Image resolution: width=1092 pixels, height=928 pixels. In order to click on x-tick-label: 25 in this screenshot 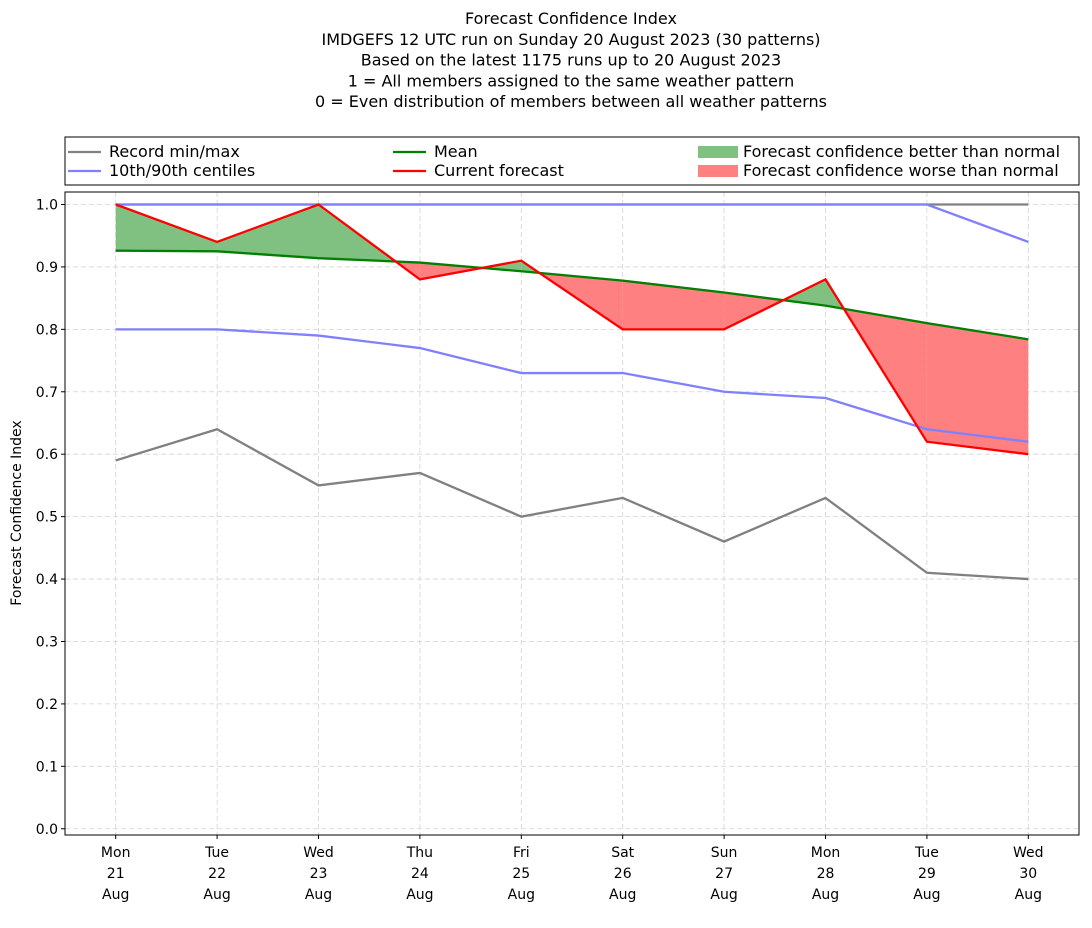, I will do `click(521, 874)`.